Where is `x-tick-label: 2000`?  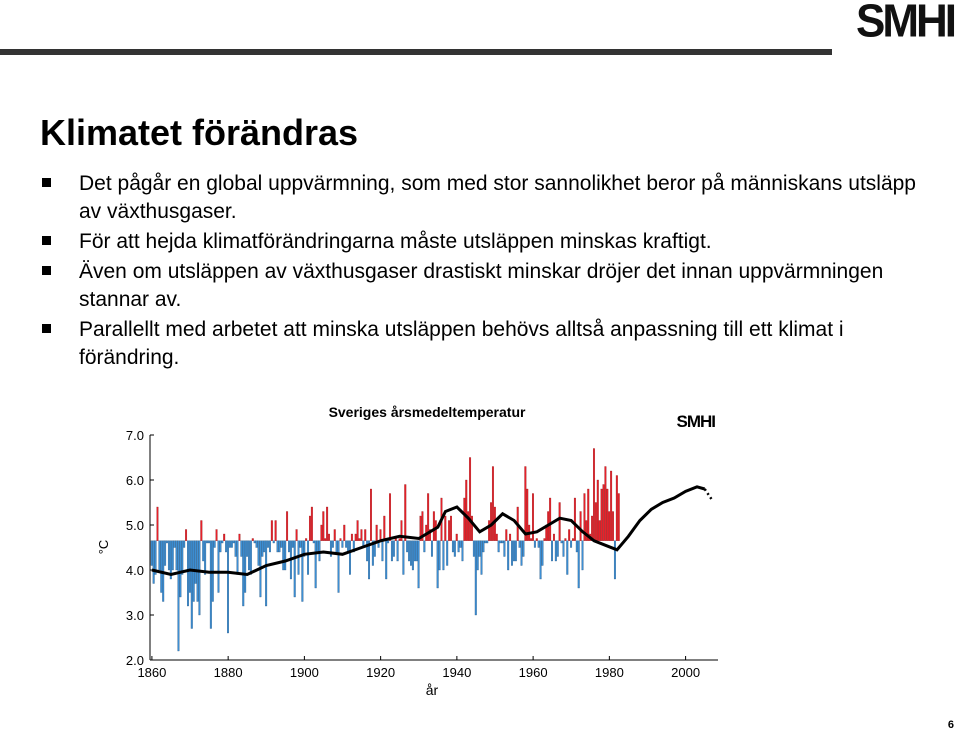 x-tick-label: 2000 is located at coordinates (685, 672).